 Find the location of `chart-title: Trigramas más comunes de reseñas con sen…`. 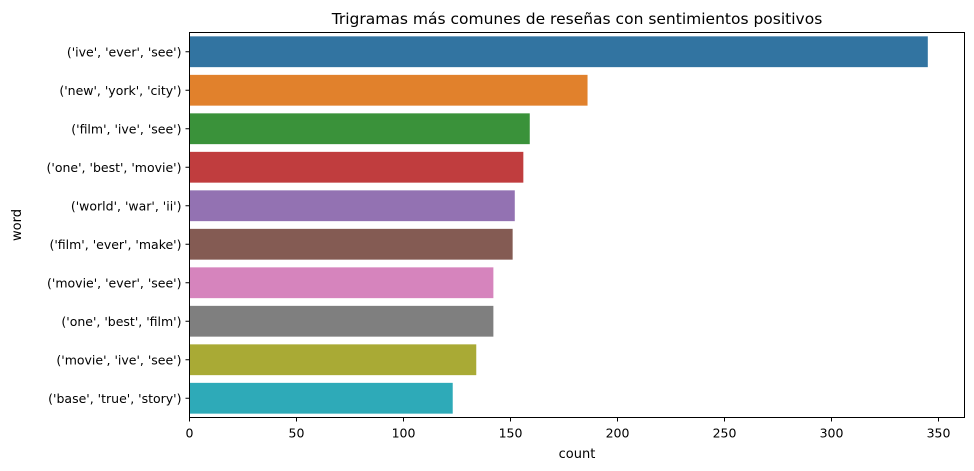

chart-title: Trigramas más comunes de reseñas con sen… is located at coordinates (577, 19).